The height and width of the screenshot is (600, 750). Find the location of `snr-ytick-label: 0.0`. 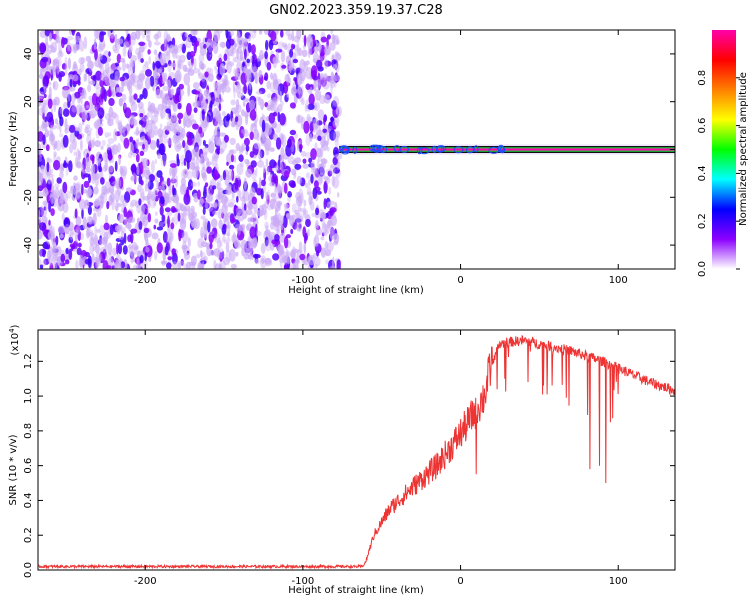

snr-ytick-label: 0.0 is located at coordinates (28, 570).